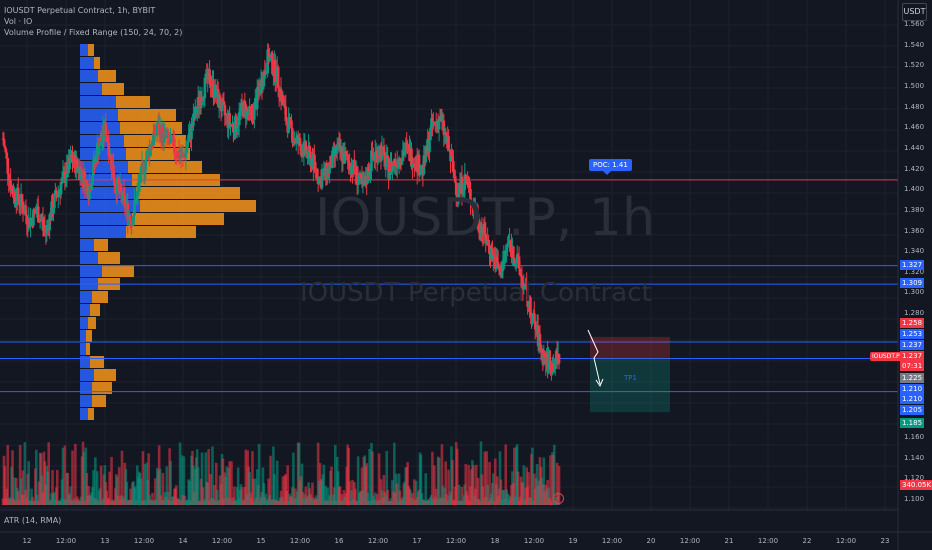 The width and height of the screenshot is (932, 550). I want to click on poc-label: POC: 1.41, so click(610, 167).